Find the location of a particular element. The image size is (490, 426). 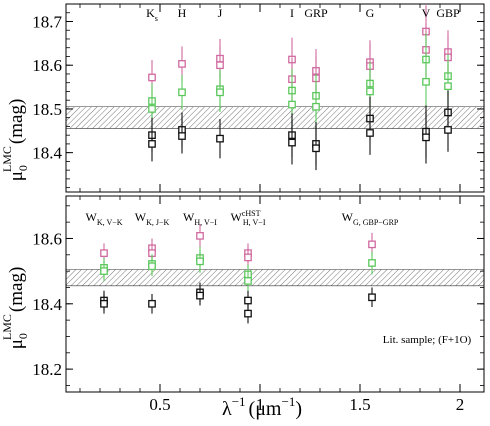

top-ytick-label: 18.6 is located at coordinates (47, 65).